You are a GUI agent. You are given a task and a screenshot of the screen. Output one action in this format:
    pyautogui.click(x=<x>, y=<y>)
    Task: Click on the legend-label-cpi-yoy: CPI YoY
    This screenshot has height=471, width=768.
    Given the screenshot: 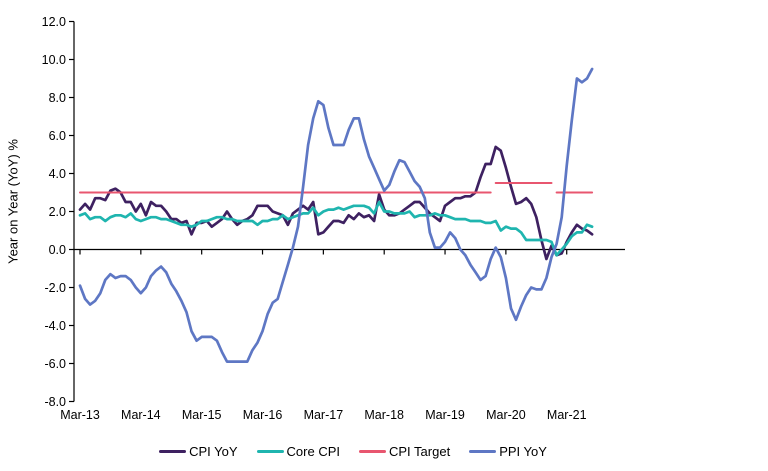 What is the action you would take?
    pyautogui.click(x=213, y=451)
    